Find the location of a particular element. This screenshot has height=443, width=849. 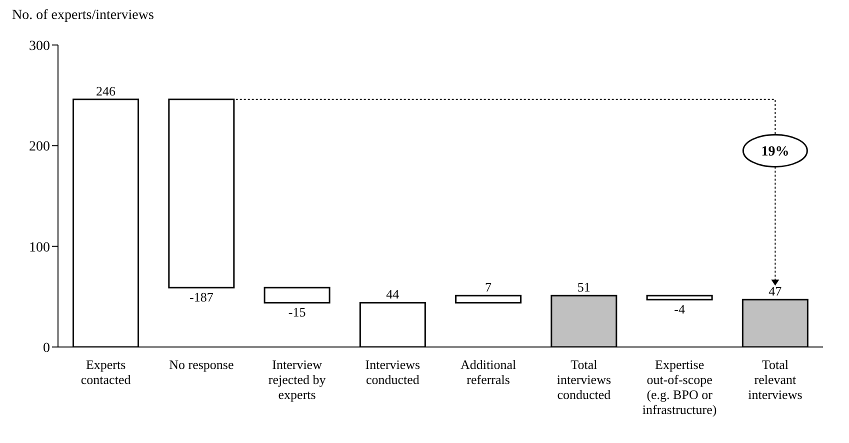

data-label: -15 is located at coordinates (297, 312).